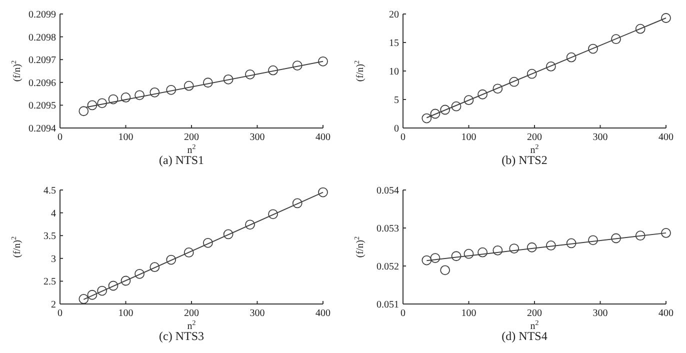 The height and width of the screenshot is (353, 686). I want to click on y-tick-label: 3, so click(53, 259).